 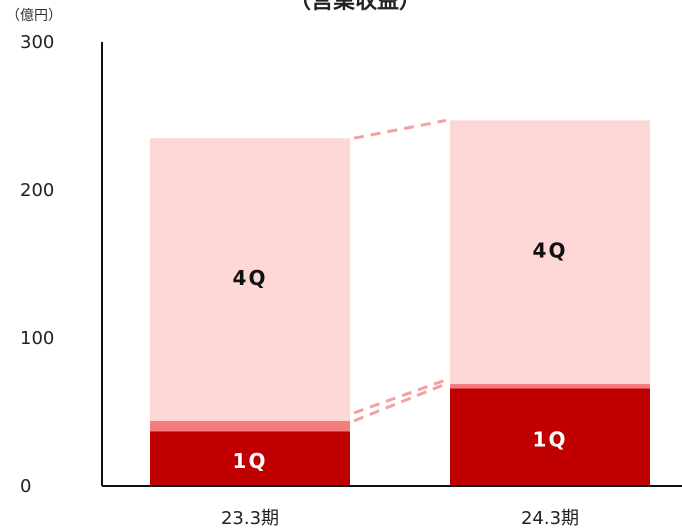 I want to click on segment-label-1-2: 4Q, so click(x=550, y=251).